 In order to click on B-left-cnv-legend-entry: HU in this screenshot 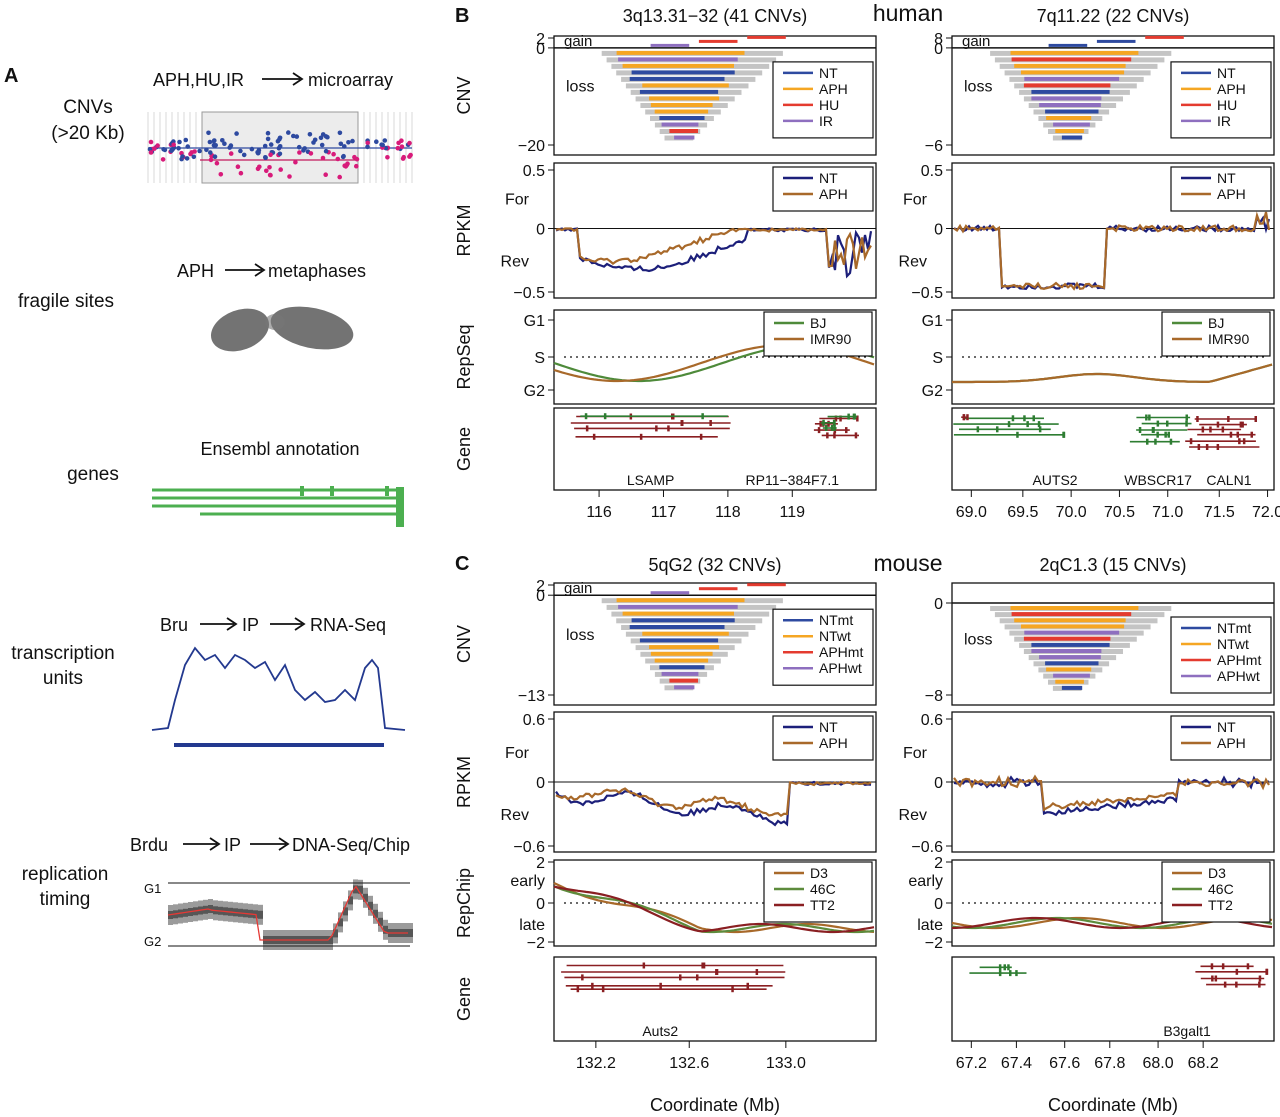, I will do `click(829, 105)`.